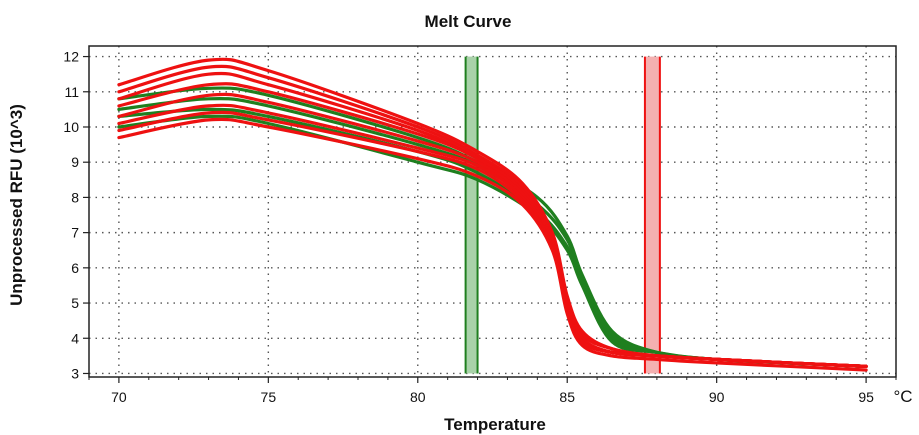 The width and height of the screenshot is (919, 435). What do you see at coordinates (75, 373) in the screenshot?
I see `y-tick-label: 3` at bounding box center [75, 373].